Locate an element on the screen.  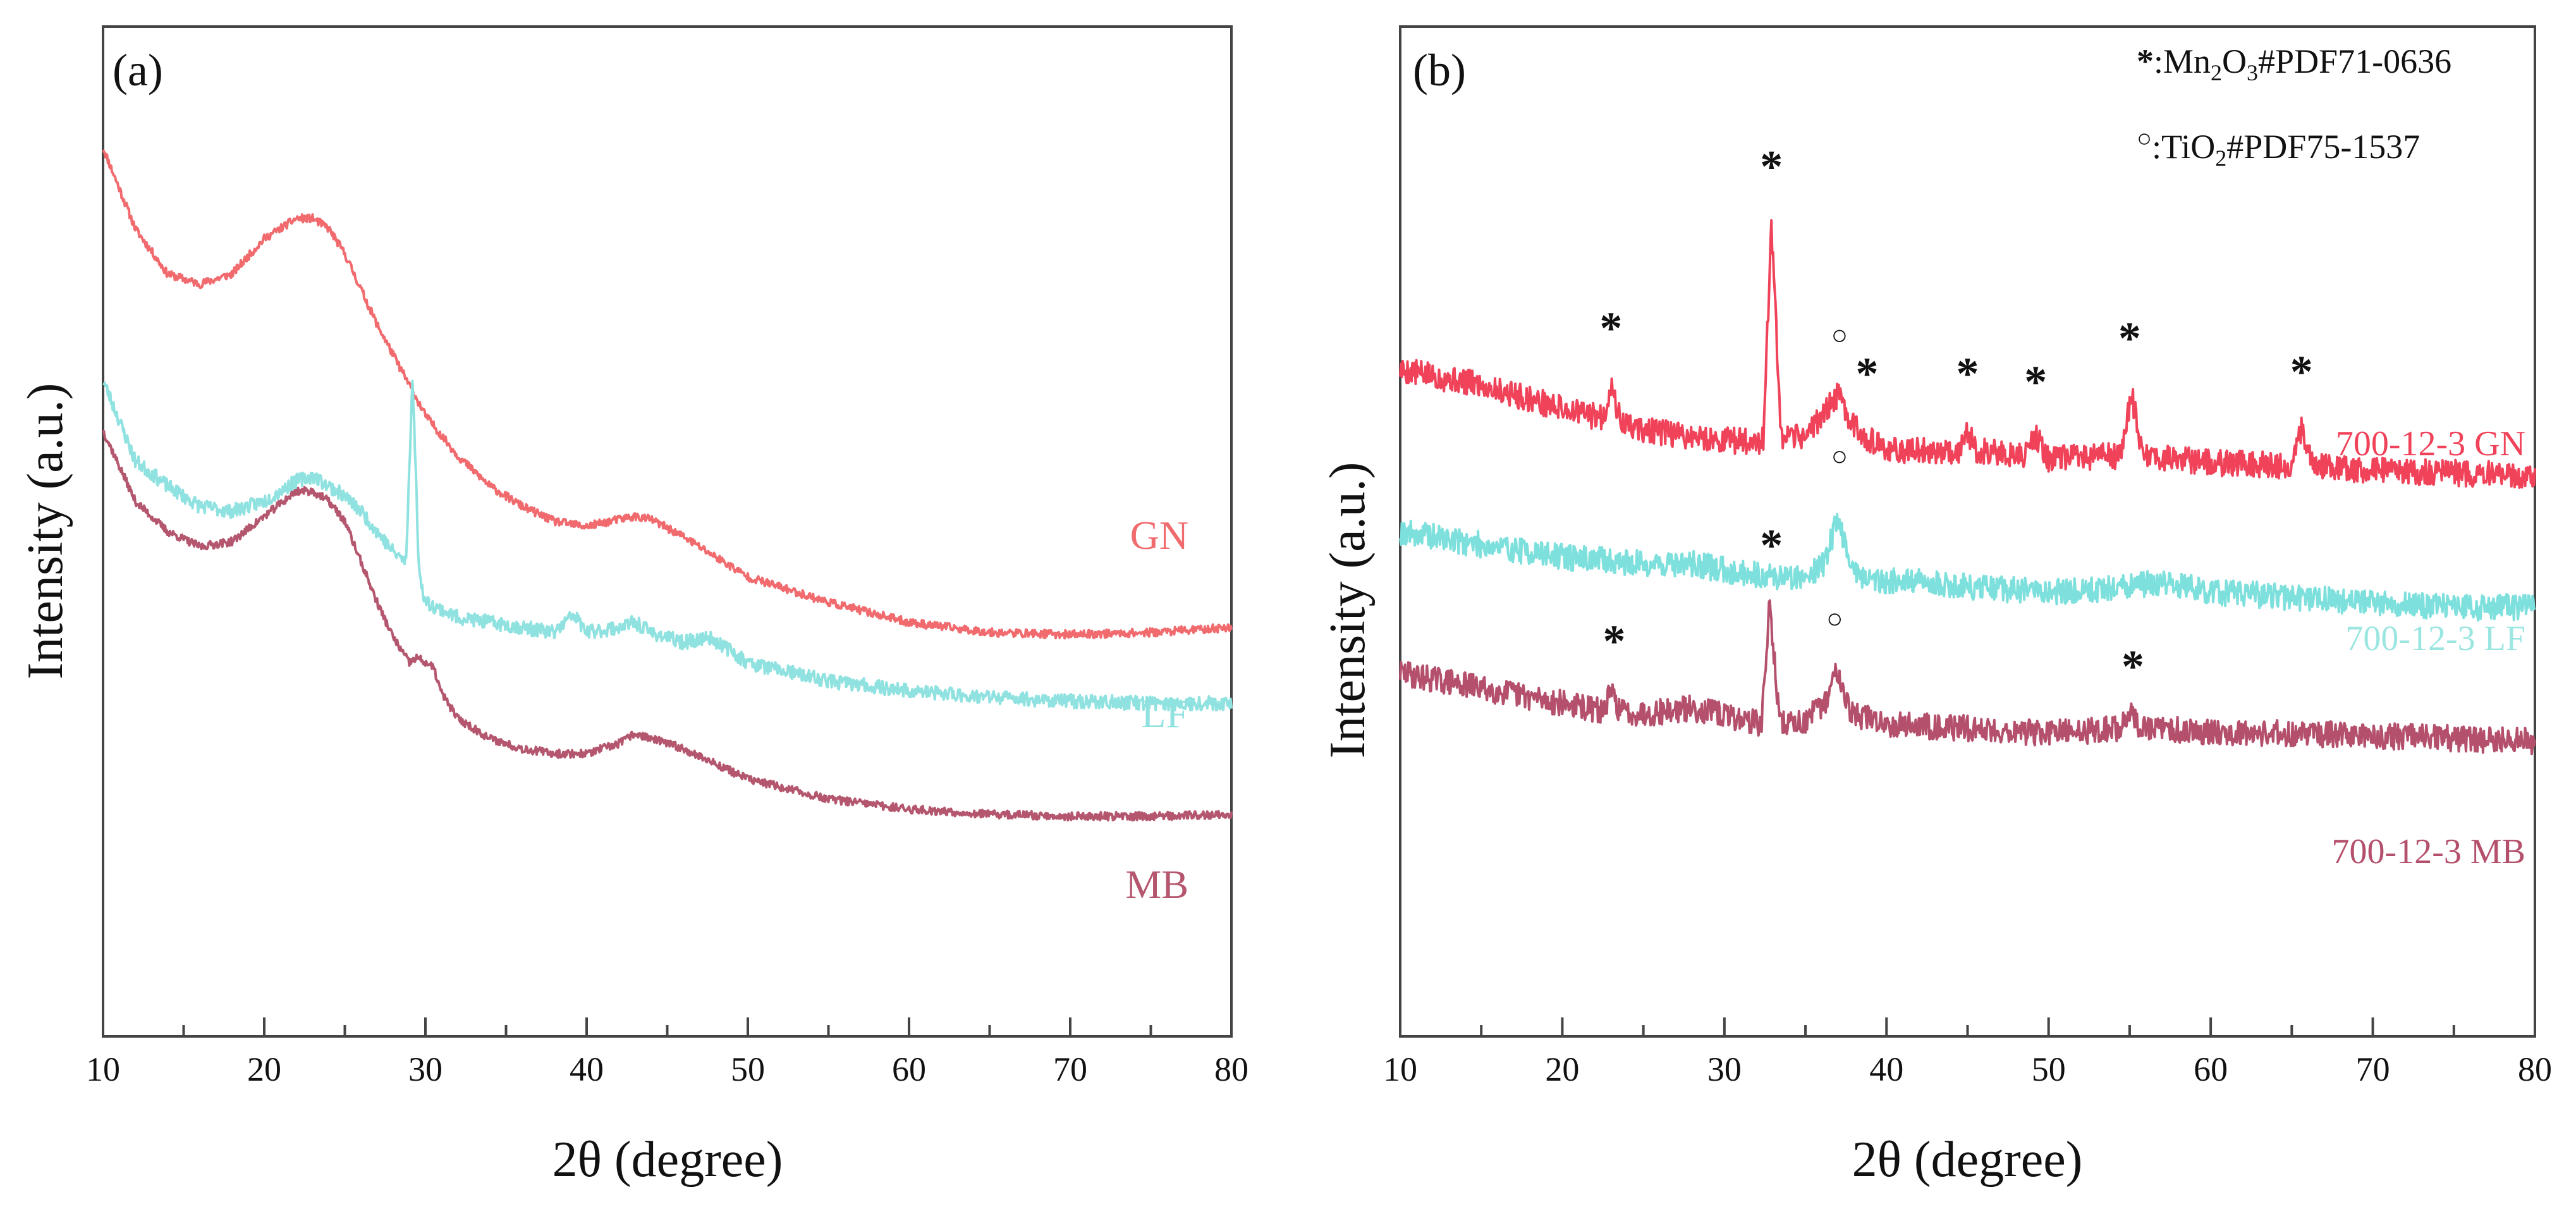
series-label-700-12-3-gn: 700-12-3 GN is located at coordinates (2430, 444).